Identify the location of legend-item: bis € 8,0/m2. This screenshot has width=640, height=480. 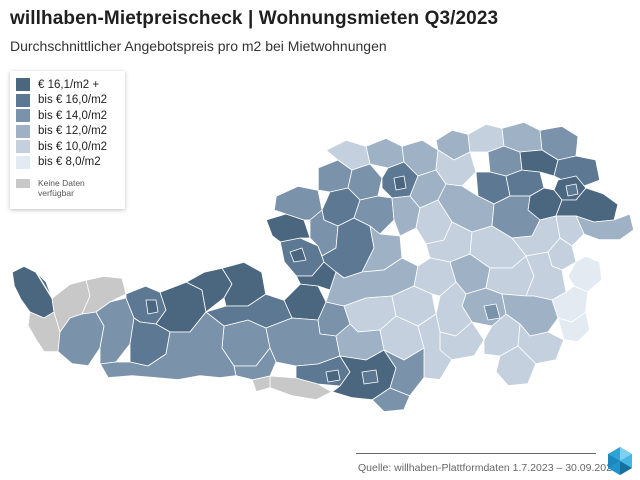
(70, 163).